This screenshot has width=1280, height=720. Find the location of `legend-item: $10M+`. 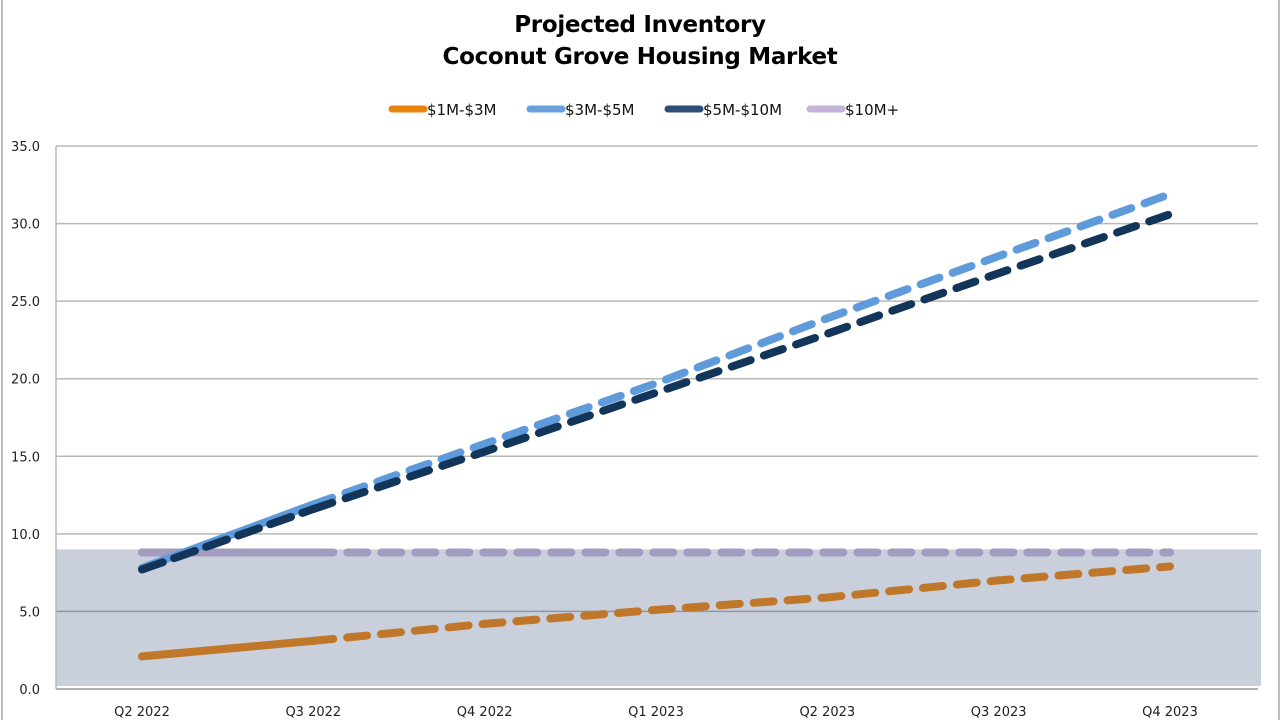

legend-item: $10M+ is located at coordinates (852, 110).